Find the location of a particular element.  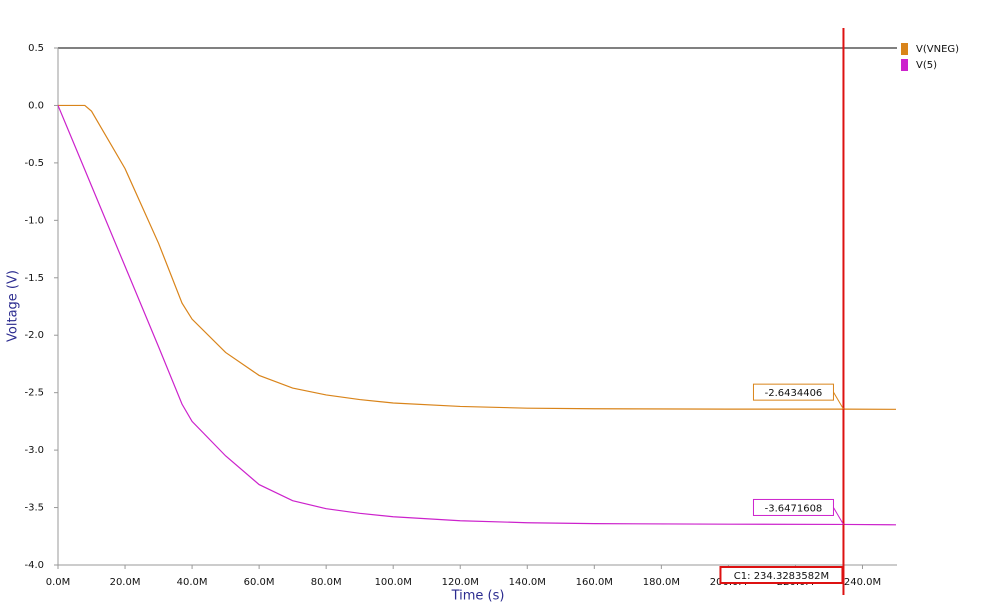

x-tick-label: 160.0M is located at coordinates (594, 582).